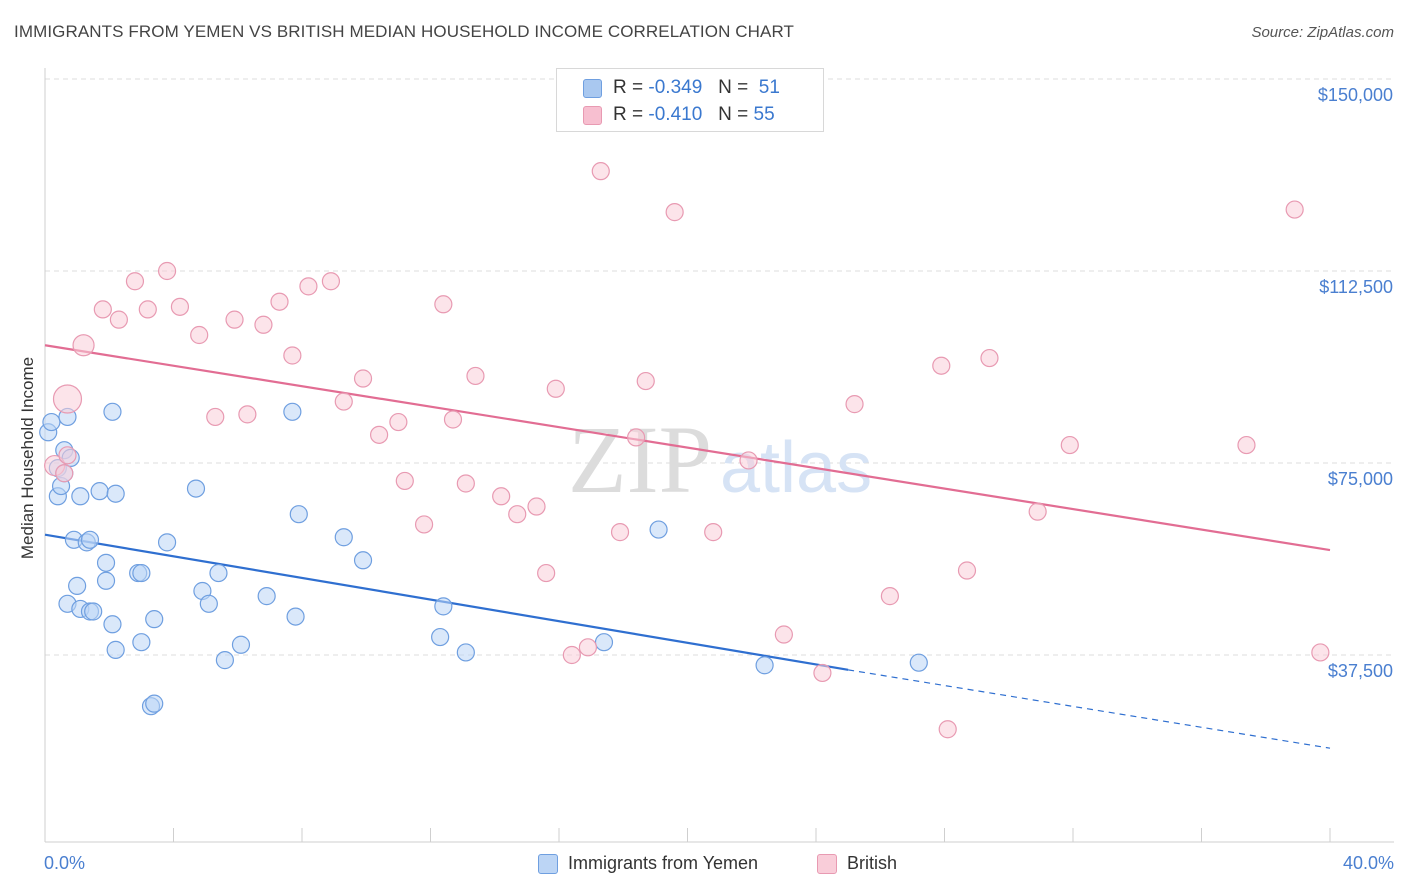 The width and height of the screenshot is (1406, 892). What do you see at coordinates (628, 87) in the screenshot?
I see `stats-r-label: R =` at bounding box center [628, 87].